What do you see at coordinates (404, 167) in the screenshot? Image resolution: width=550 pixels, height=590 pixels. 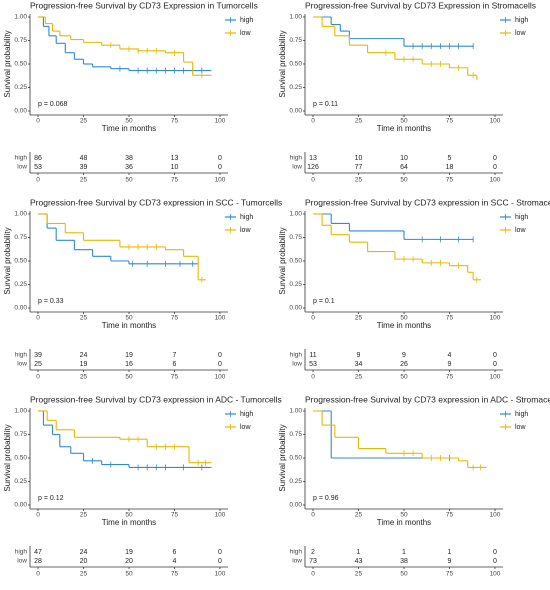 I see `risk-count: 64` at bounding box center [404, 167].